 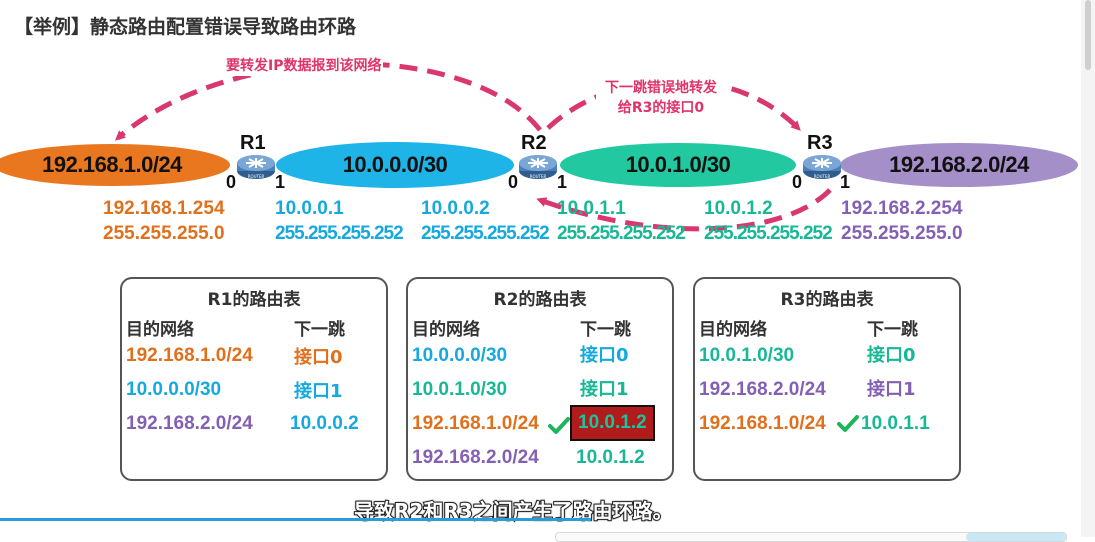 I want to click on scrollbar-thumb, so click(x=1088, y=35).